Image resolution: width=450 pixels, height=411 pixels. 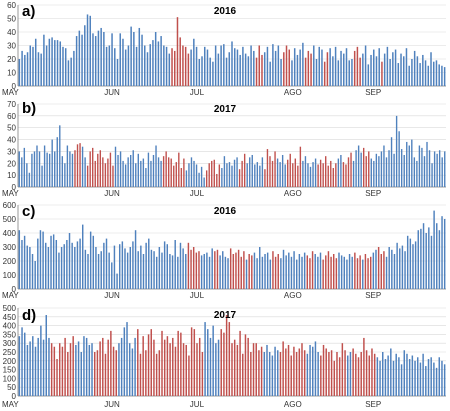 What do you see at coordinates (10, 361) in the screenshot?
I see `y-tick-label: 200` at bounding box center [10, 361].